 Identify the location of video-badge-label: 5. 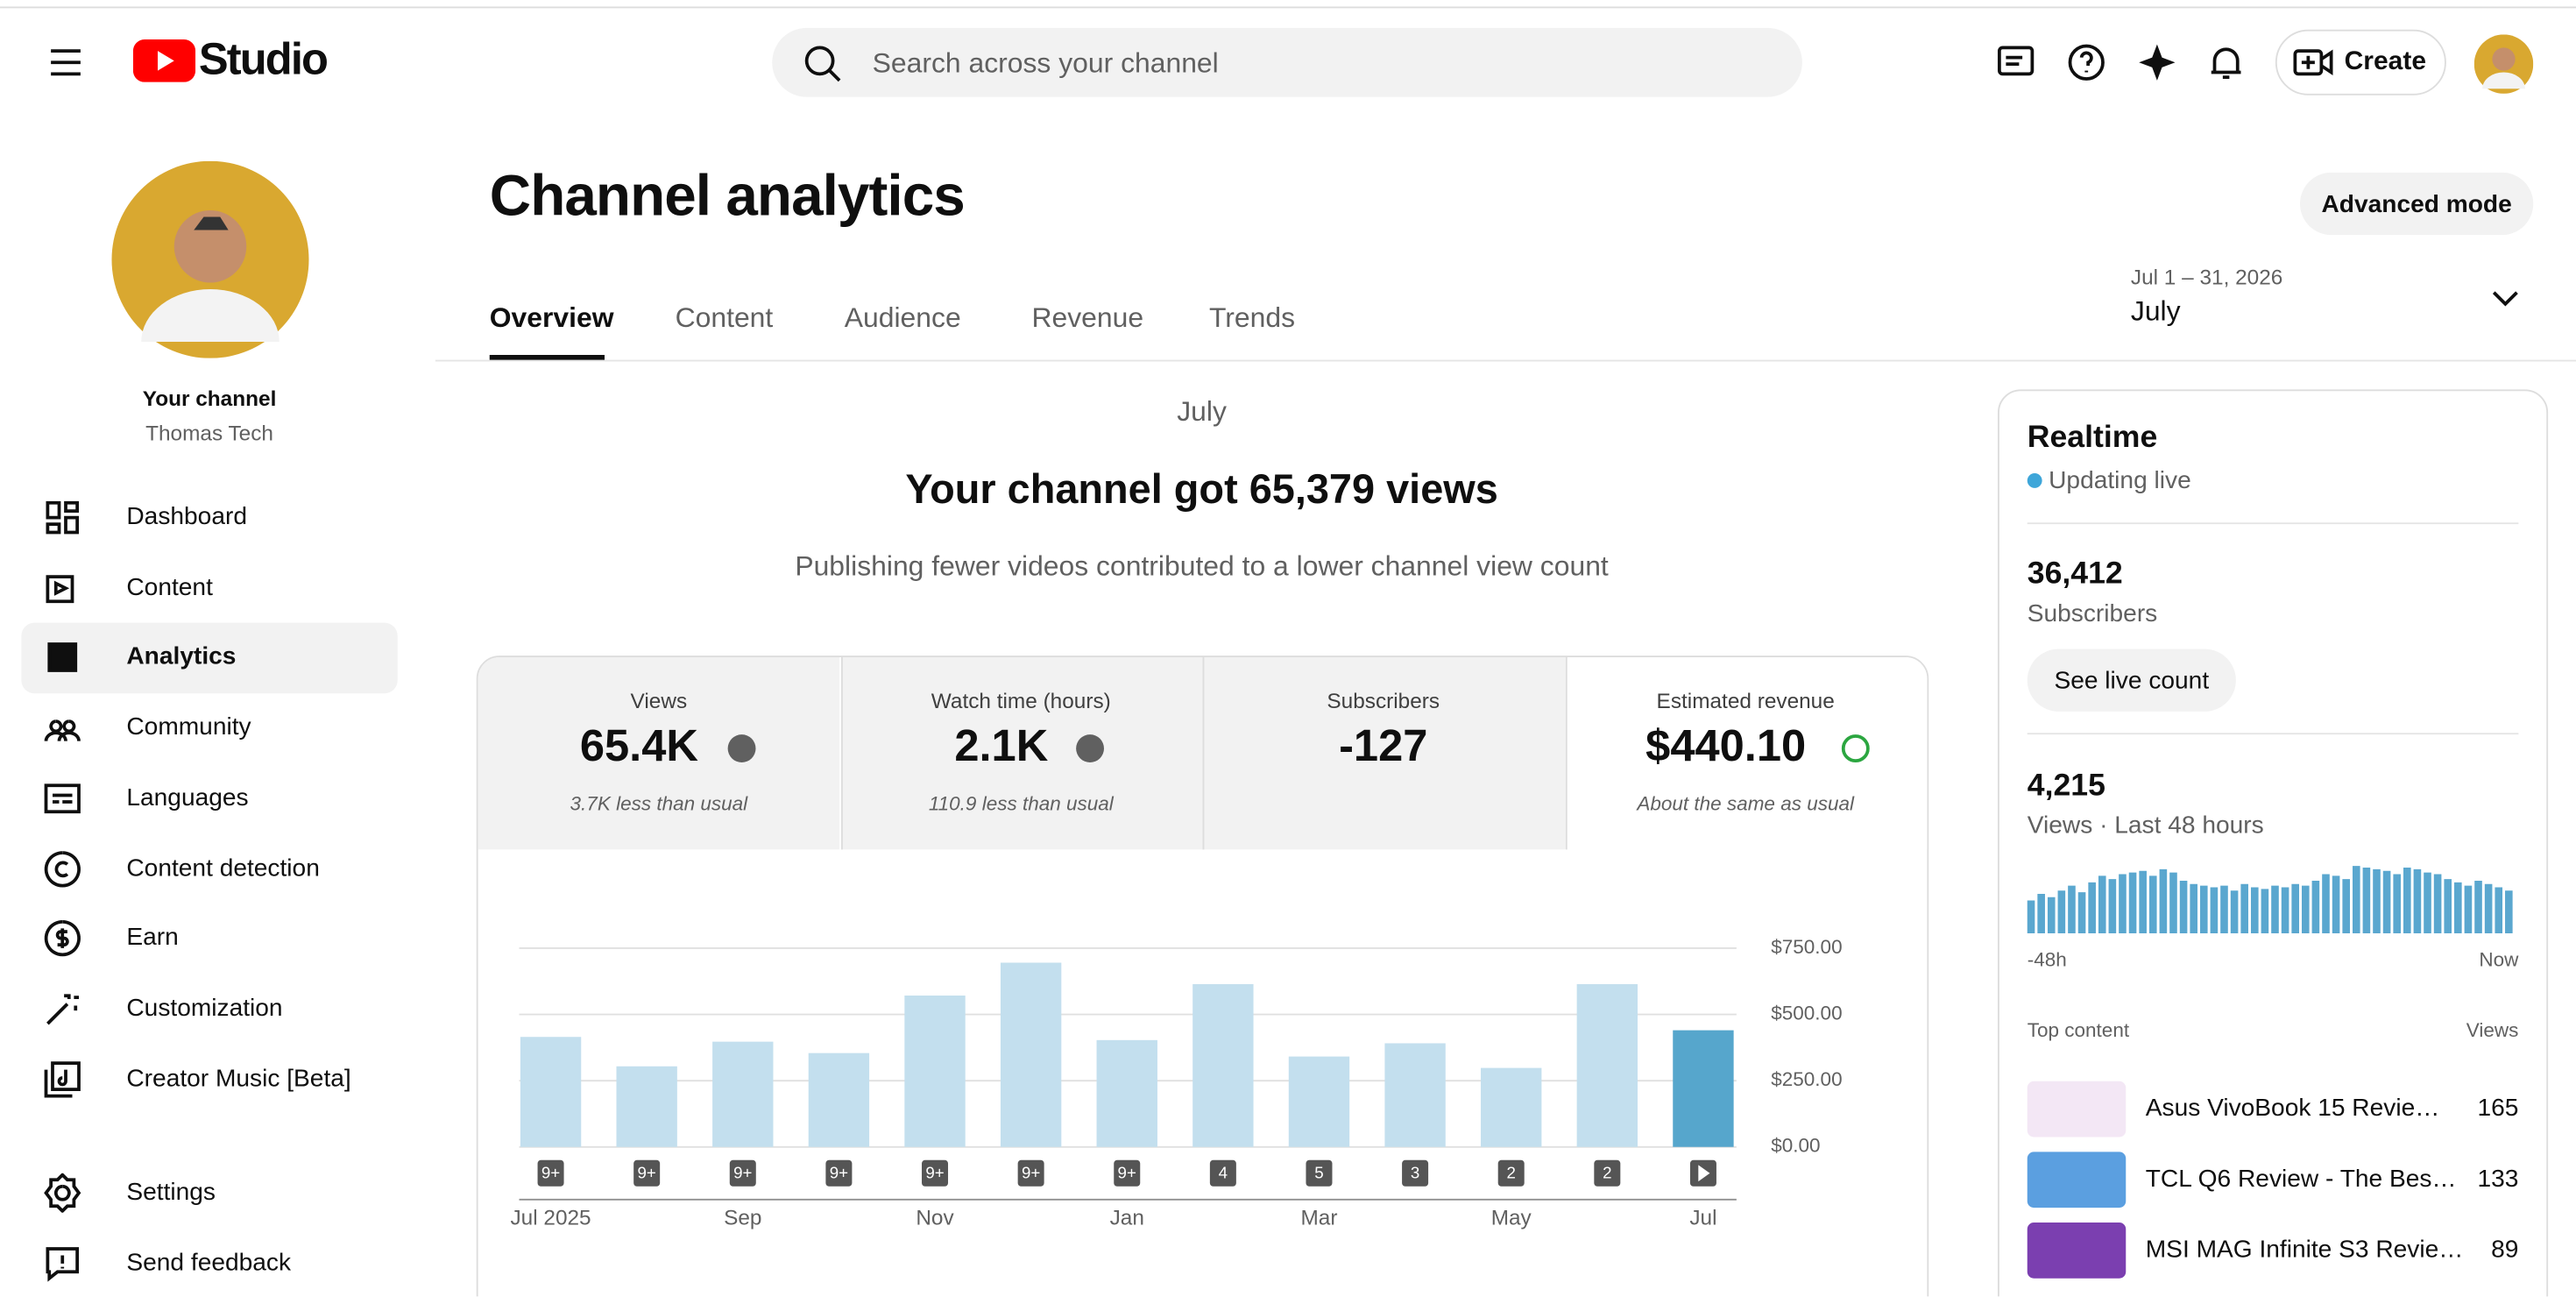
(1318, 1173).